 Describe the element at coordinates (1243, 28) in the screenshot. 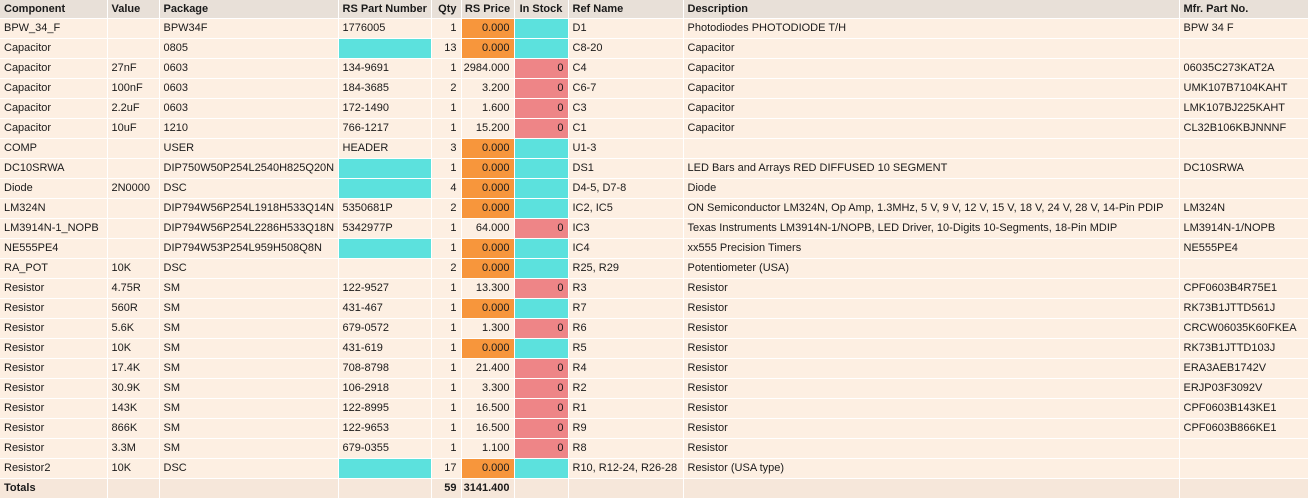

I see `cell-mfr-part-no: BPW 34 F` at that location.